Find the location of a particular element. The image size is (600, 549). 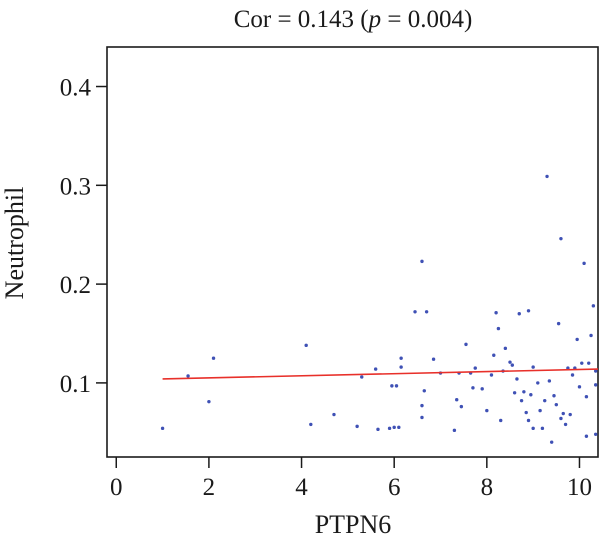

chart-title-prefix: Cor = 0.143 ( is located at coordinates (301, 19).